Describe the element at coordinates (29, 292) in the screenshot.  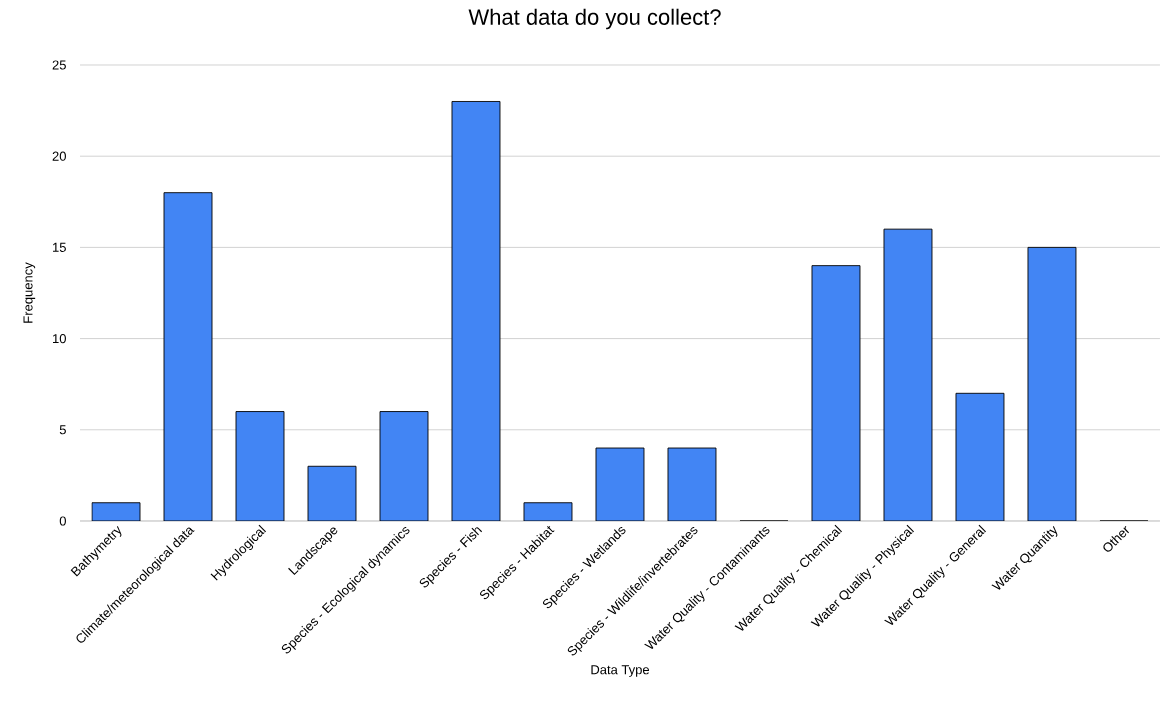
I see `y-axis-title: Frequency` at that location.